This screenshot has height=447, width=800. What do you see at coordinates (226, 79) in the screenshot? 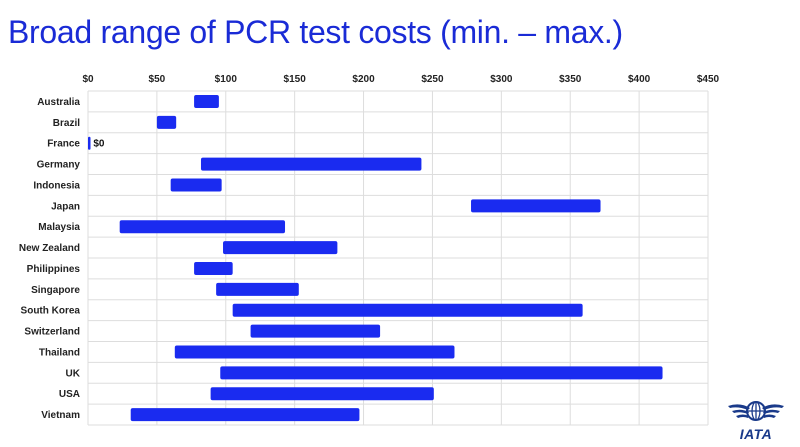
I see `x-tick-label: $100` at bounding box center [226, 79].